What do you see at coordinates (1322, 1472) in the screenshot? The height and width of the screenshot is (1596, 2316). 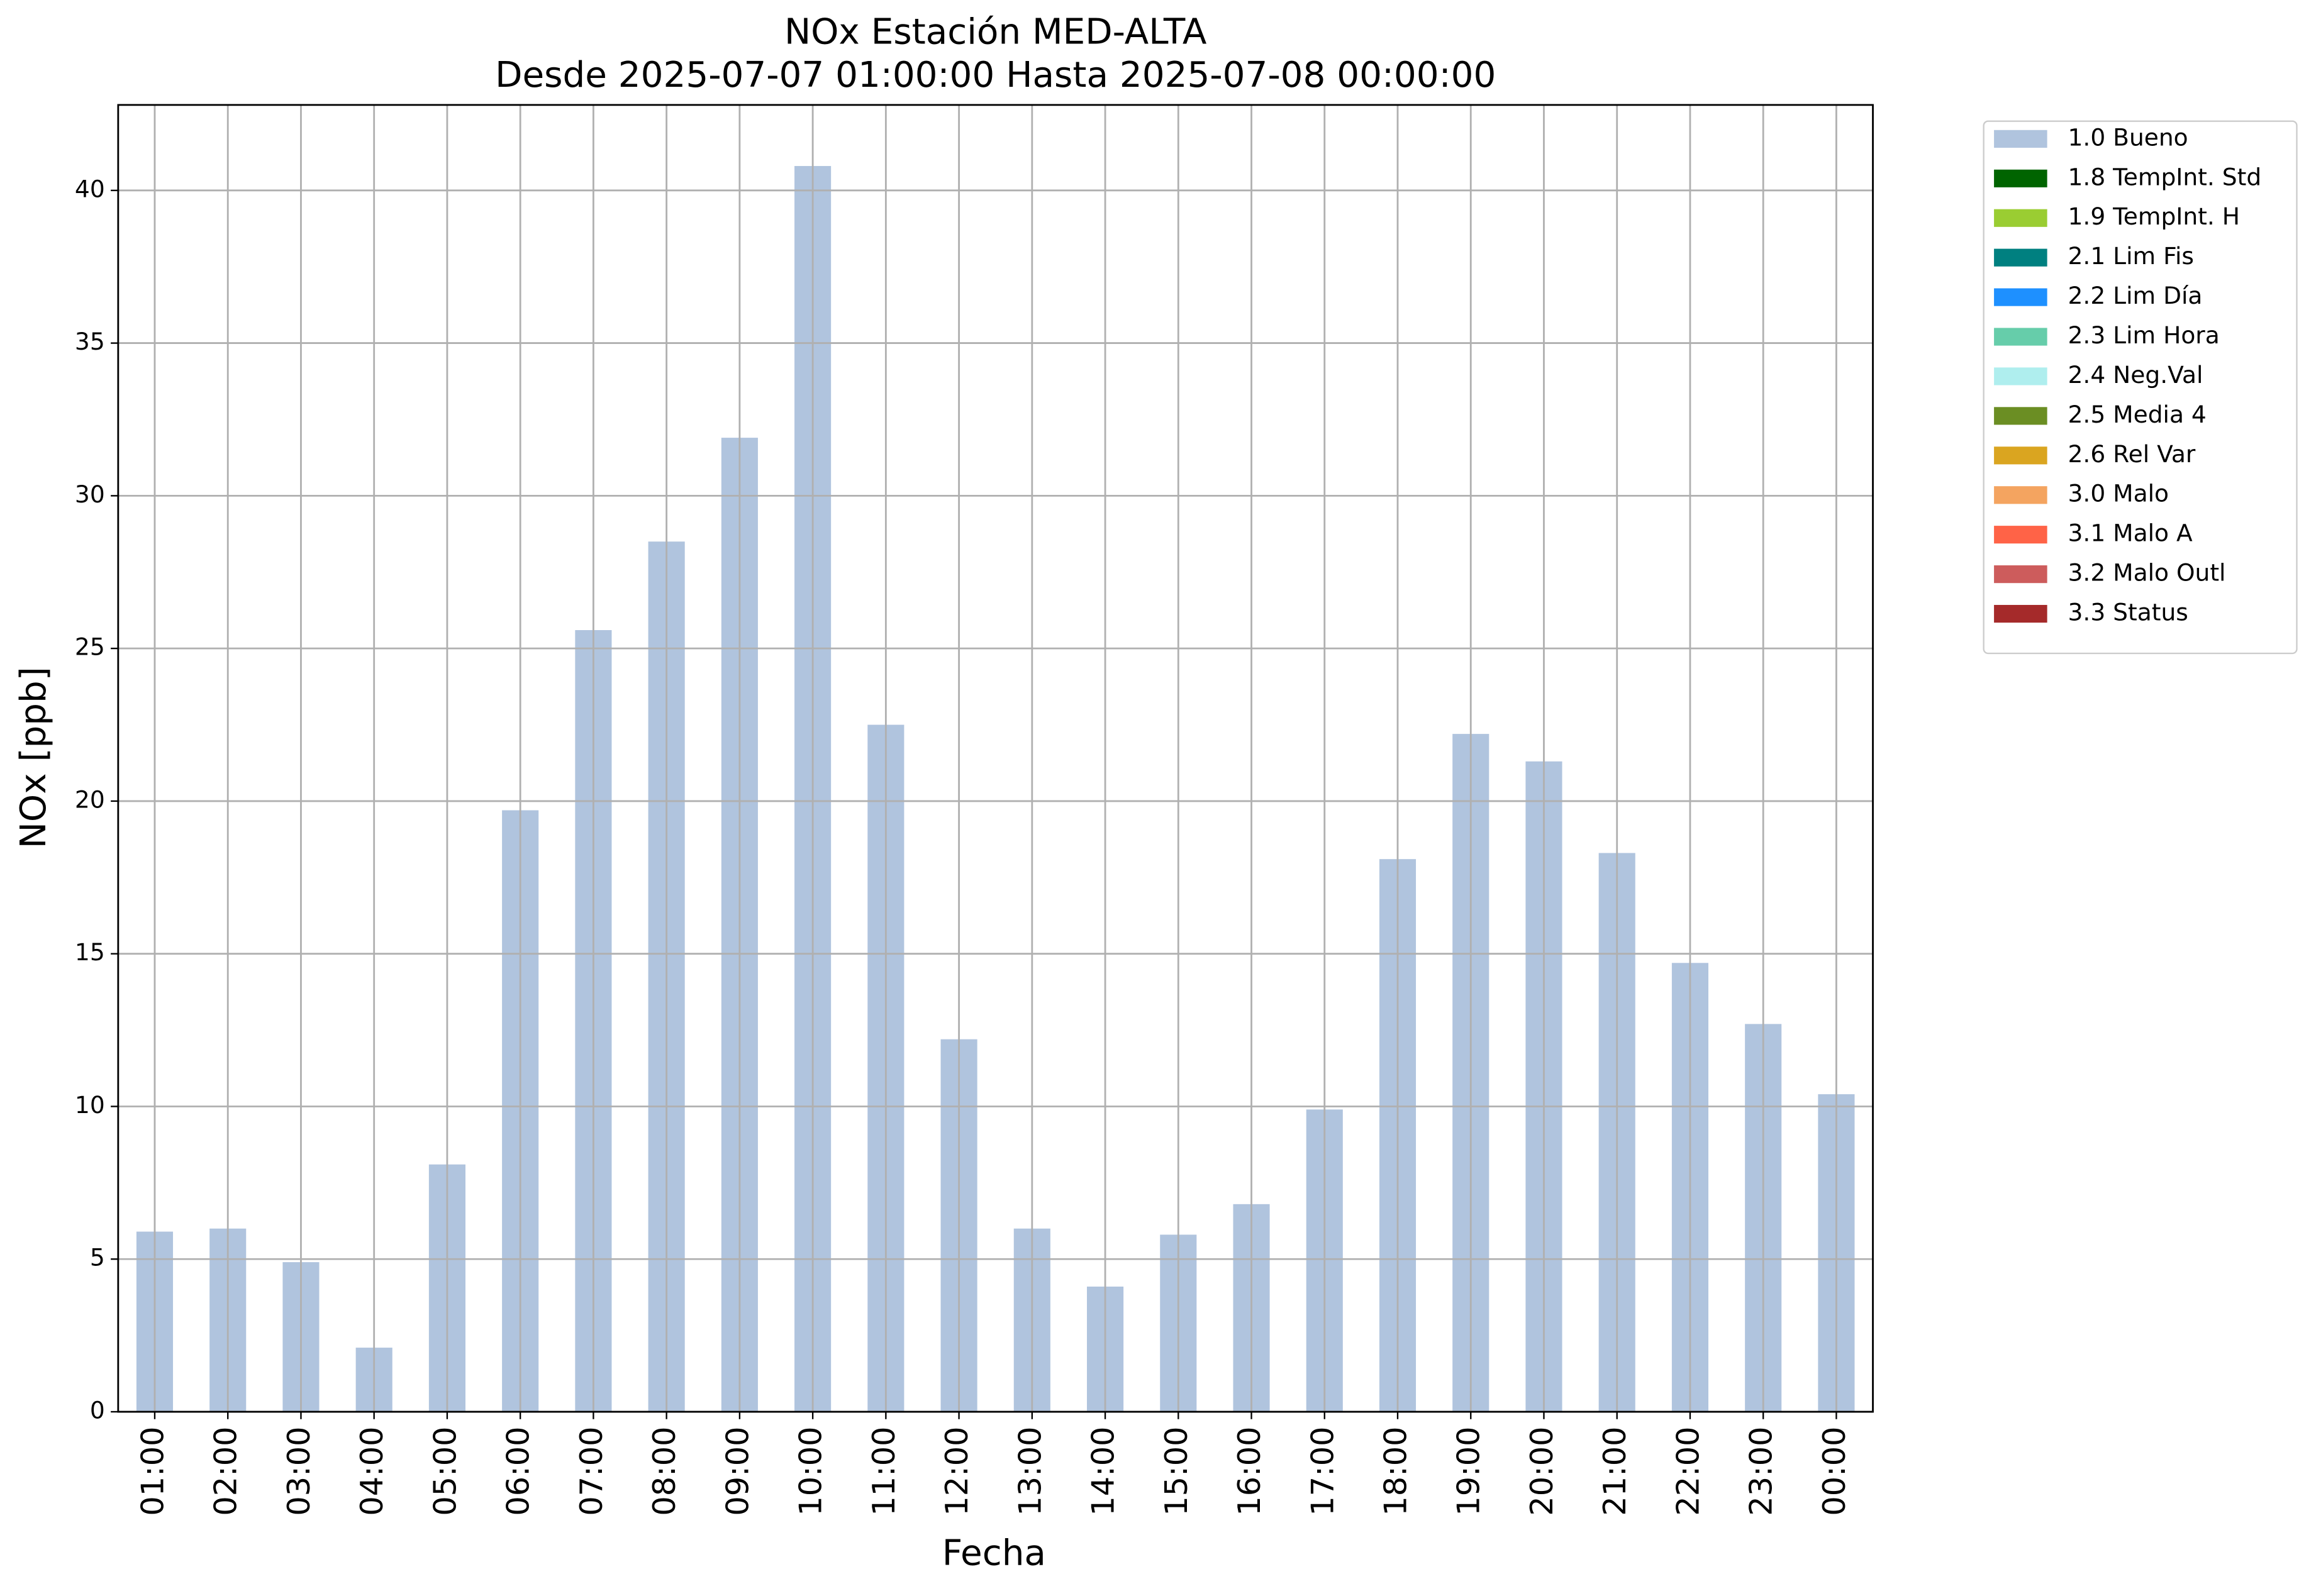 I see `x-tick-label: 17:00` at bounding box center [1322, 1472].